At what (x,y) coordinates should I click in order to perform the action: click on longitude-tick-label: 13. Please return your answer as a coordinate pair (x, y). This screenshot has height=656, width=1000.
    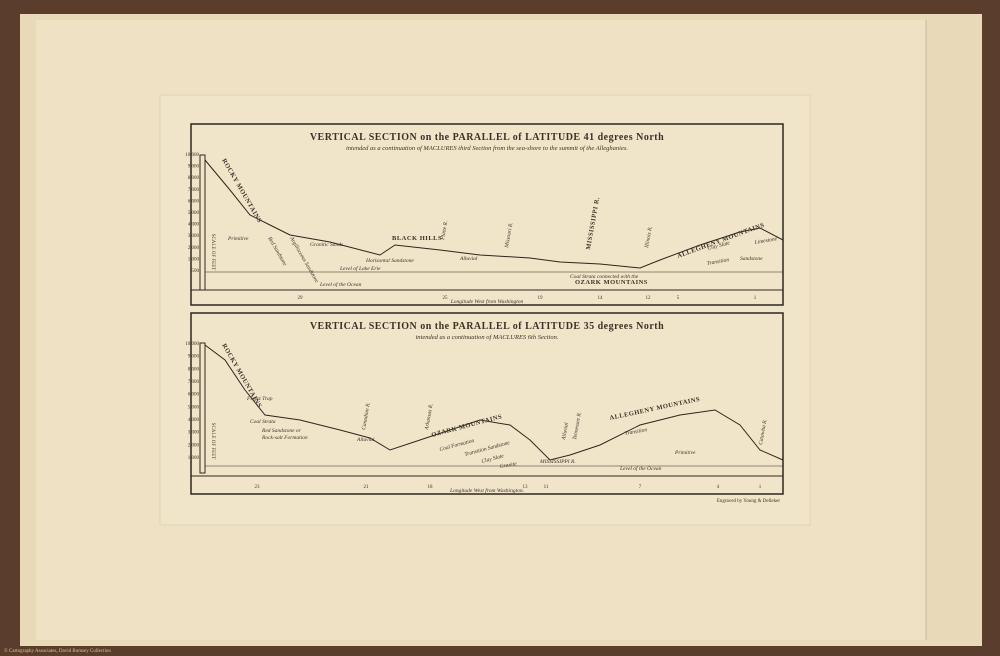
    Looking at the image, I should click on (526, 487).